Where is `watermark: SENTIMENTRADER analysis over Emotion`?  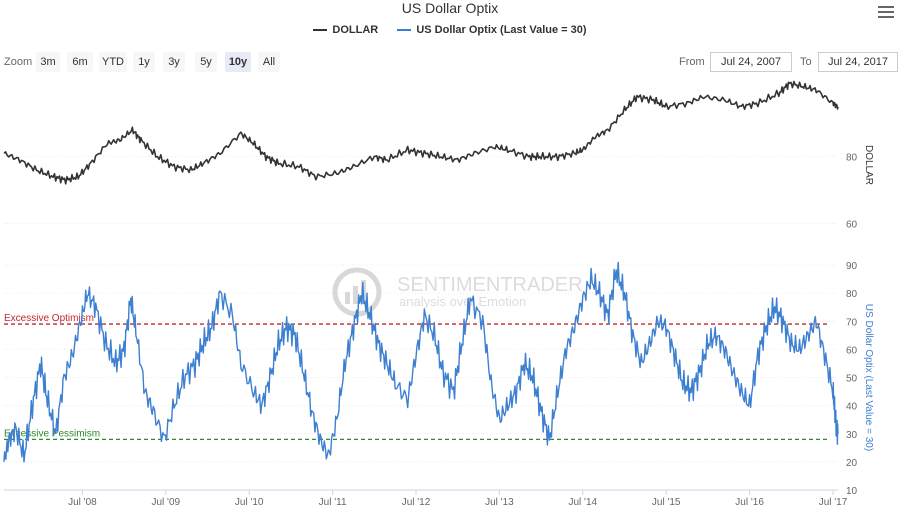
watermark: SENTIMENTRADER analysis over Emotion is located at coordinates (457, 292).